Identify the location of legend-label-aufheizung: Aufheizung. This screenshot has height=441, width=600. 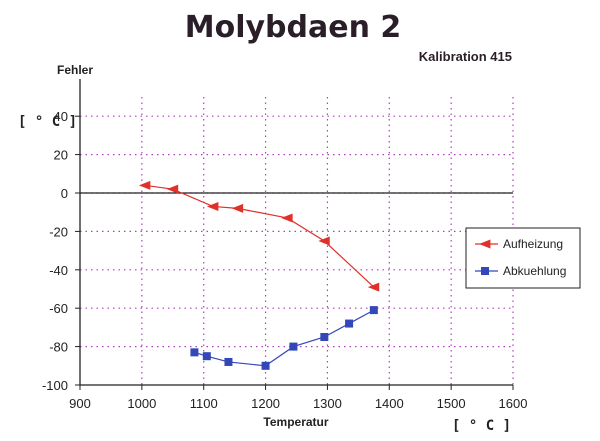
(533, 244).